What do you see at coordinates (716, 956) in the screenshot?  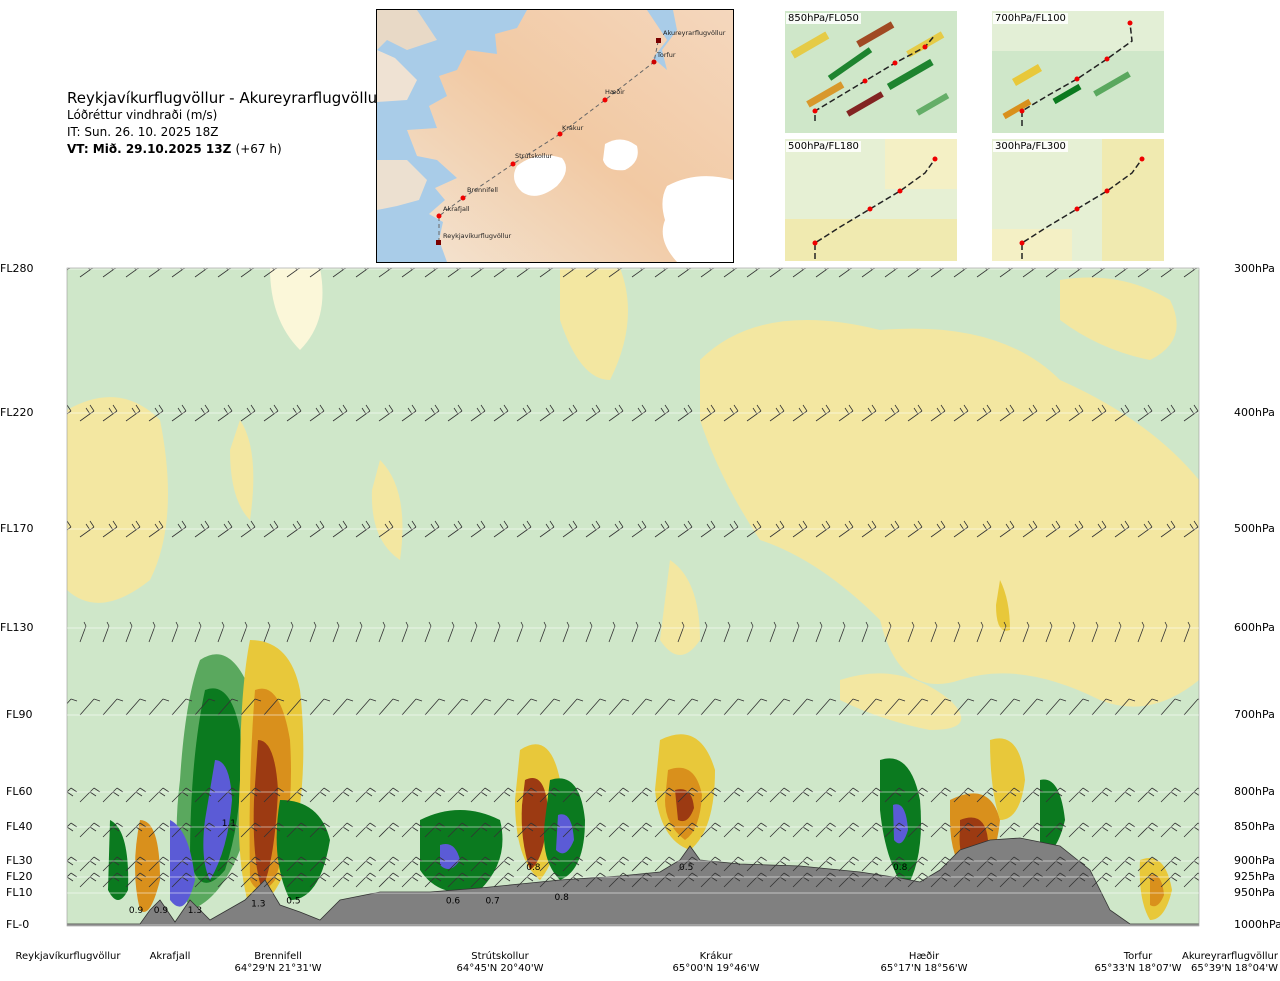 I see `location-name-4: Krákur` at bounding box center [716, 956].